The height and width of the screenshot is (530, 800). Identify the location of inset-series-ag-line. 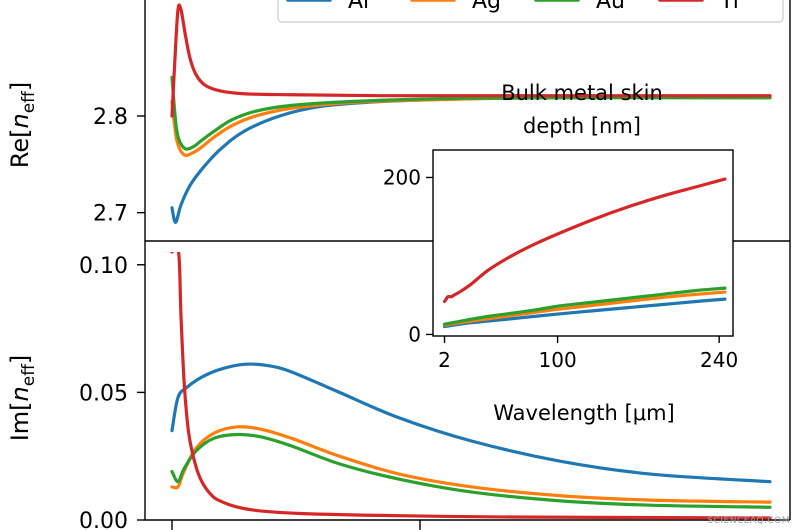
(584, 308).